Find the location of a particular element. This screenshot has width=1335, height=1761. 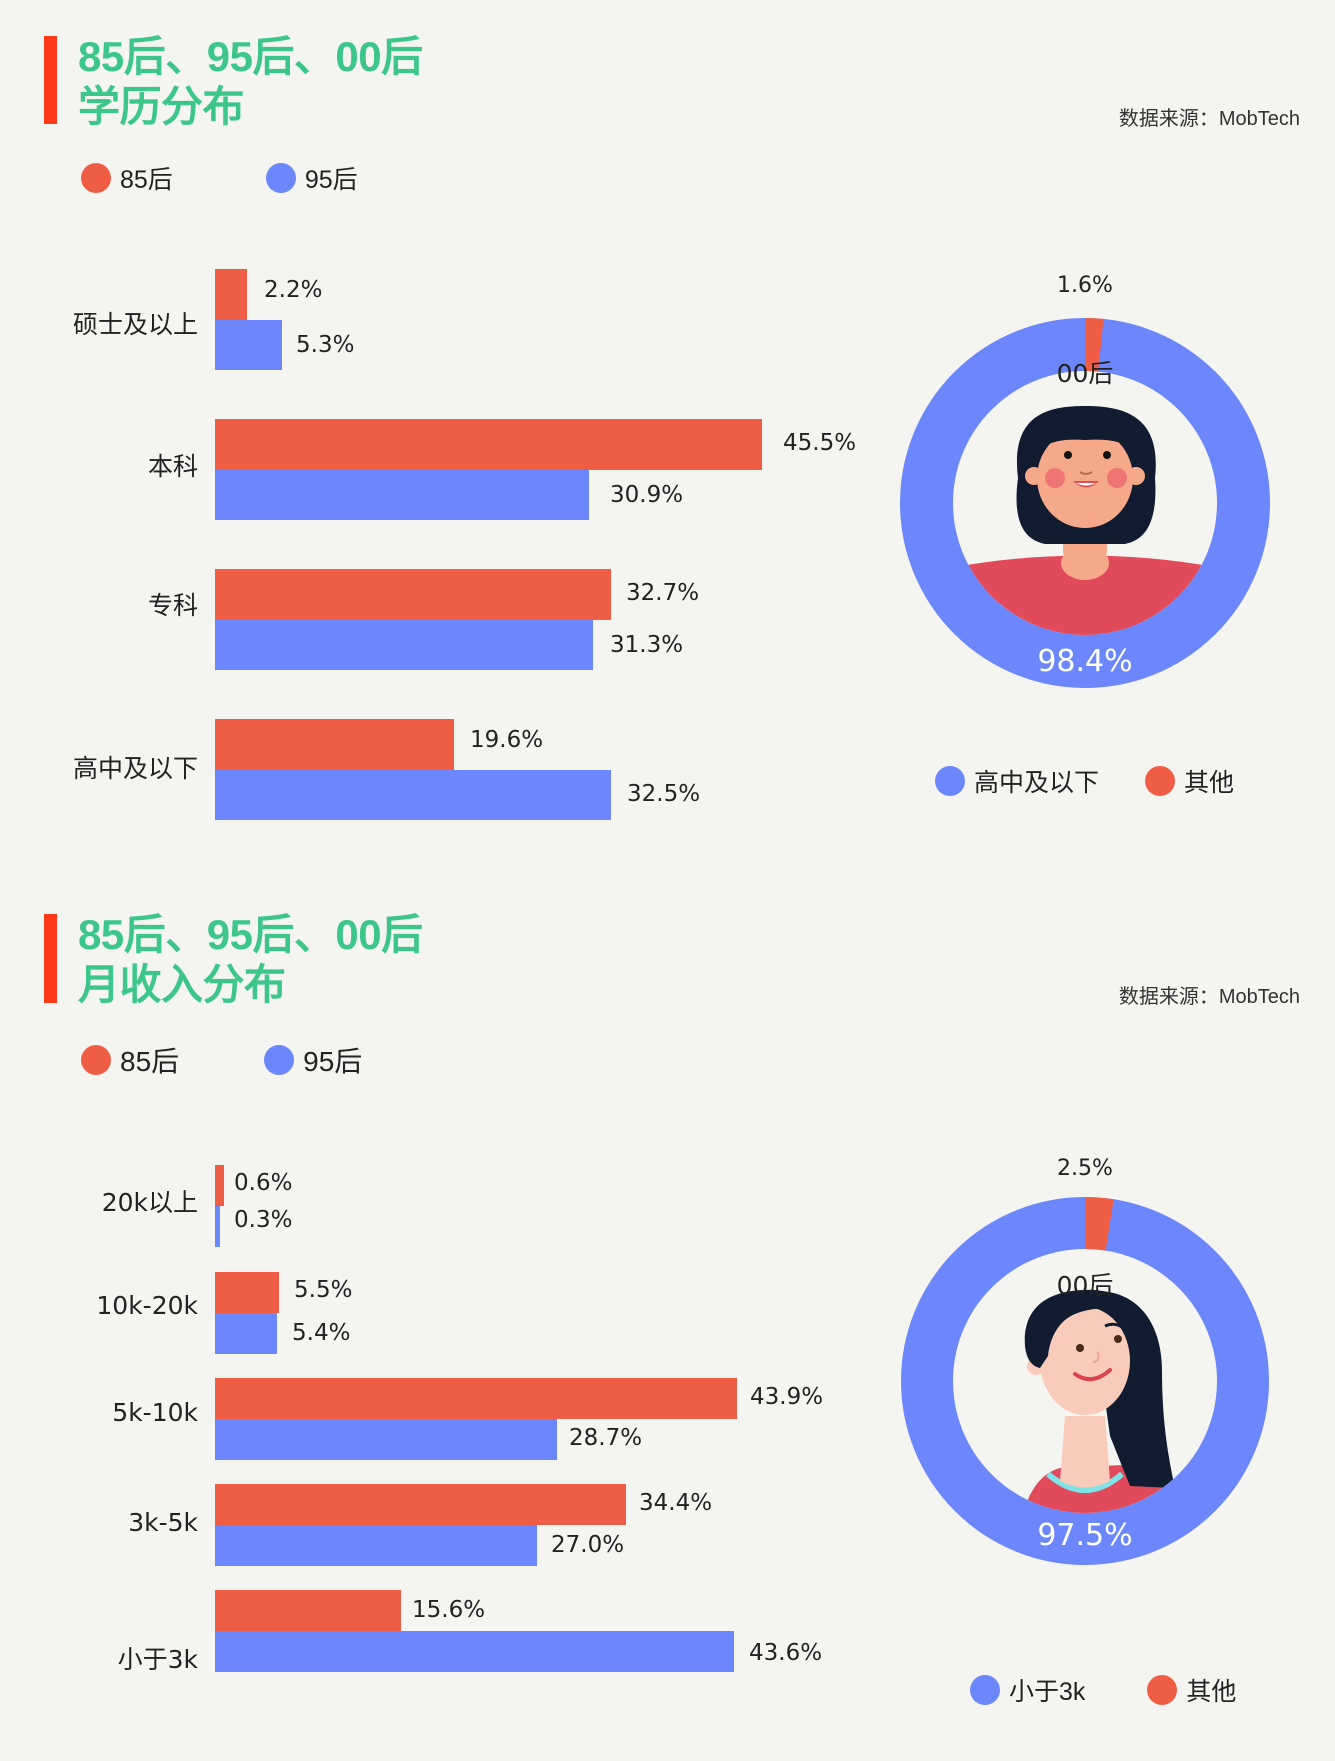

title-line-2: 月收入分布 is located at coordinates (182, 984).